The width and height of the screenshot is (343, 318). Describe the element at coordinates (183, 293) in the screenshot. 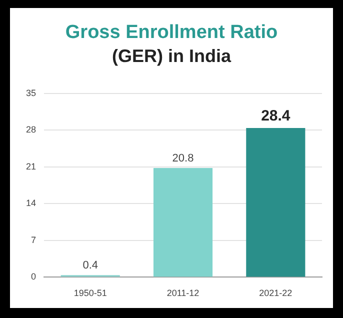

I see `x-tick-label: 2011-12` at that location.